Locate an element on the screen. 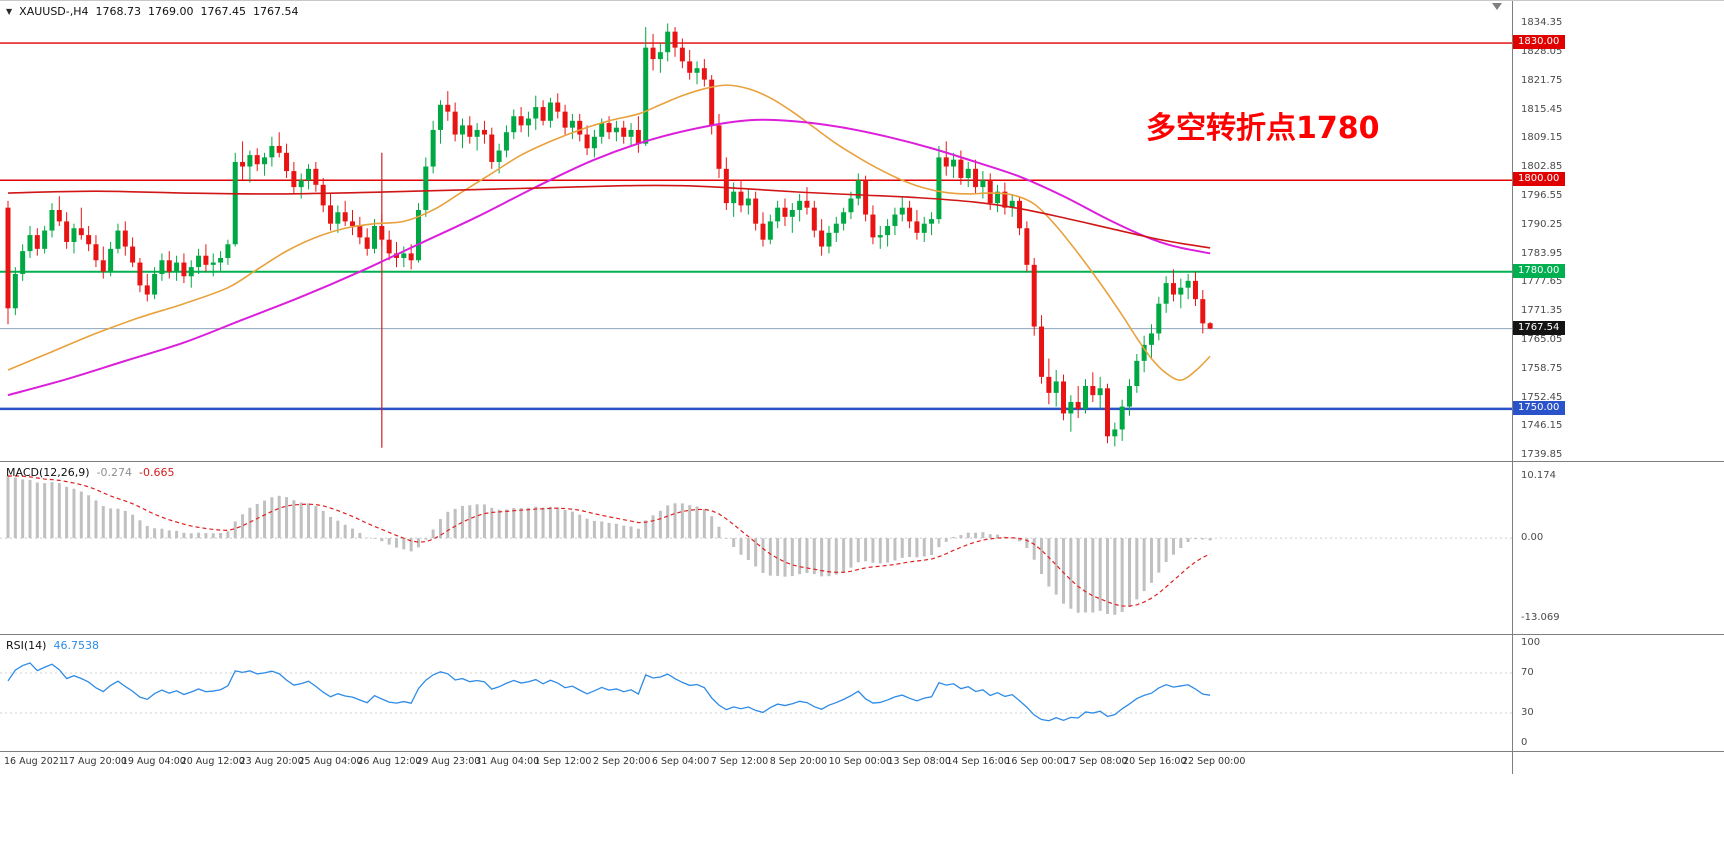 The height and width of the screenshot is (843, 1724). macd-name: MACD(12,26,9) is located at coordinates (48, 472).